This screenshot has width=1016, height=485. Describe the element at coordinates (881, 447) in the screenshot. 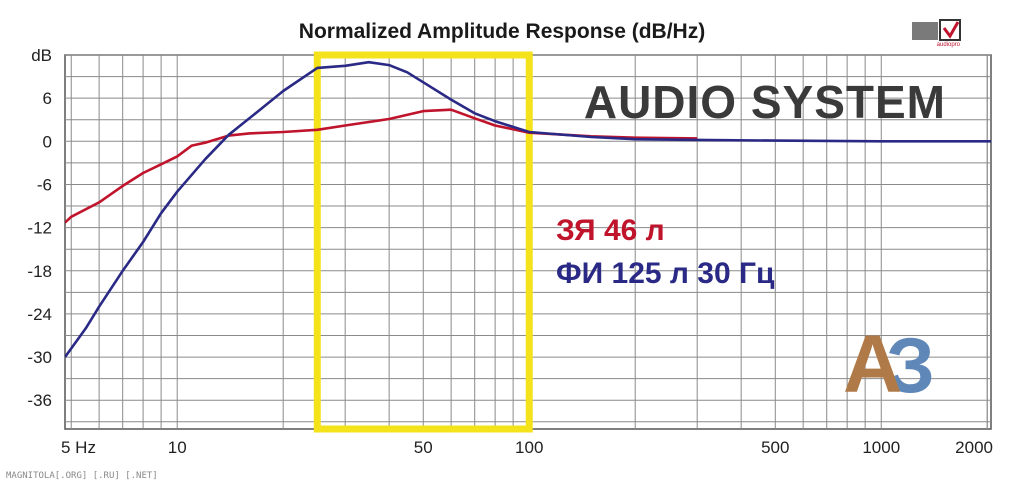

I see `x-tick-label: 1000` at that location.